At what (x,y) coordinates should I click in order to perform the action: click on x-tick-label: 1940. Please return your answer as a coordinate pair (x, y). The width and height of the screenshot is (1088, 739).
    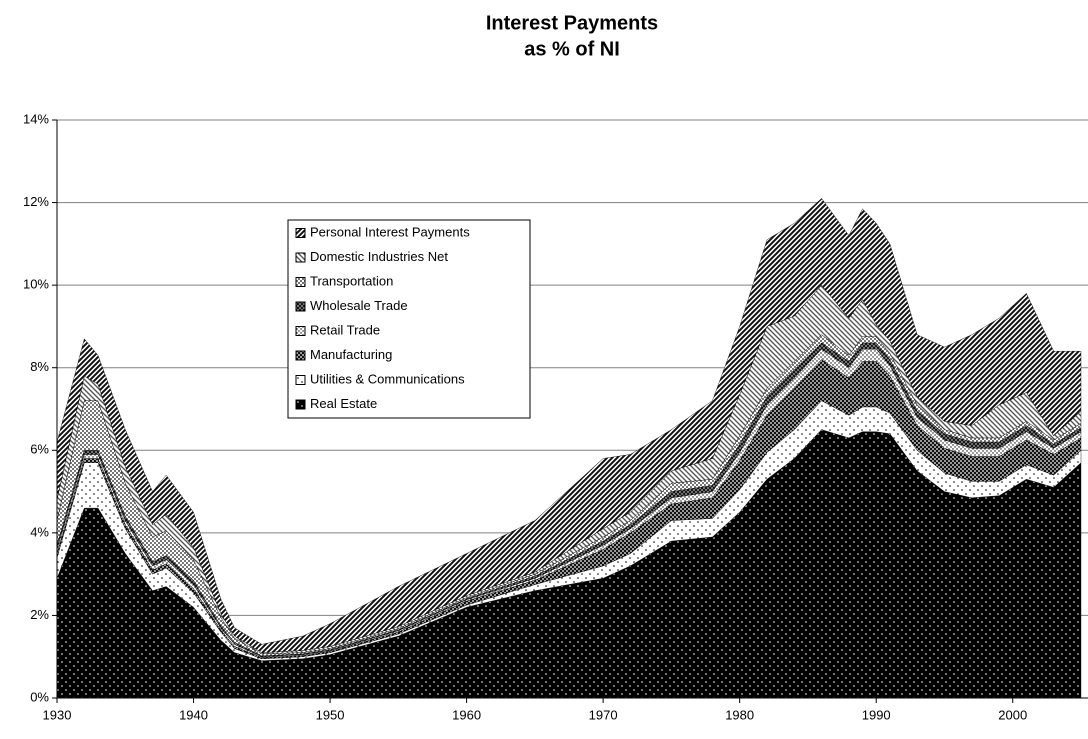
    Looking at the image, I should click on (193, 714).